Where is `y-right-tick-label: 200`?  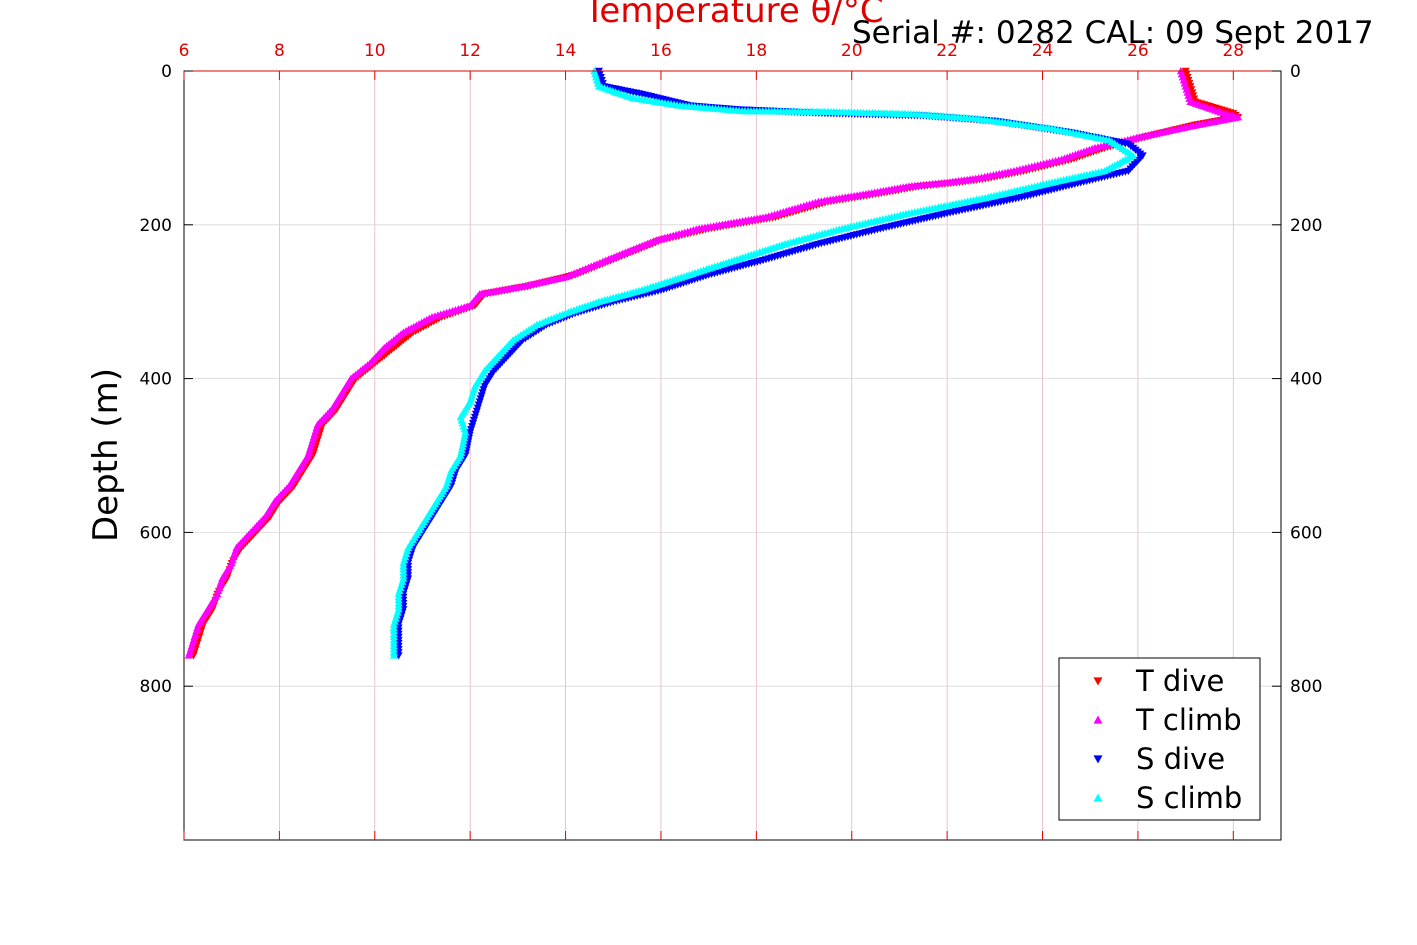 y-right-tick-label: 200 is located at coordinates (1306, 226).